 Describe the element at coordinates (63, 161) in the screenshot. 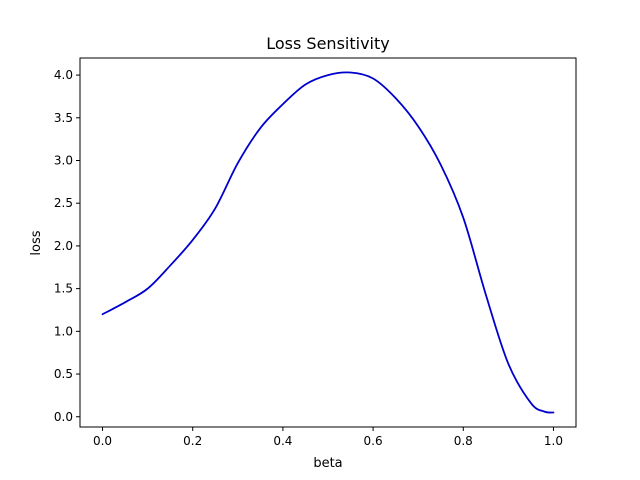

I see `y-tick-label: 3.0` at that location.